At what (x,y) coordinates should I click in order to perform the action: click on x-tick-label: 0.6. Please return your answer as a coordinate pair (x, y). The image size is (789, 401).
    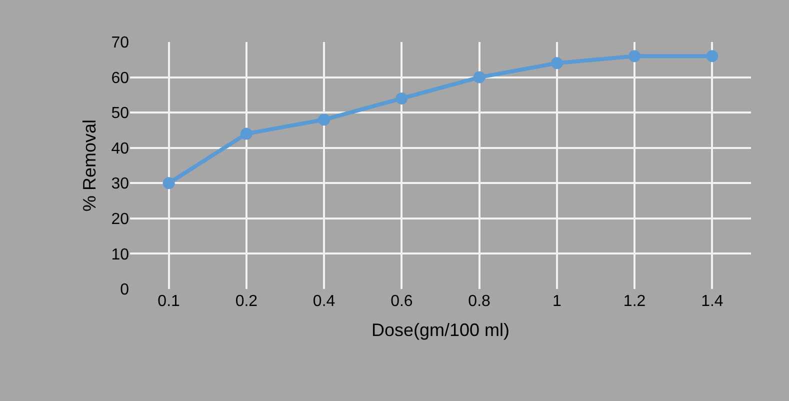
    Looking at the image, I should click on (401, 301).